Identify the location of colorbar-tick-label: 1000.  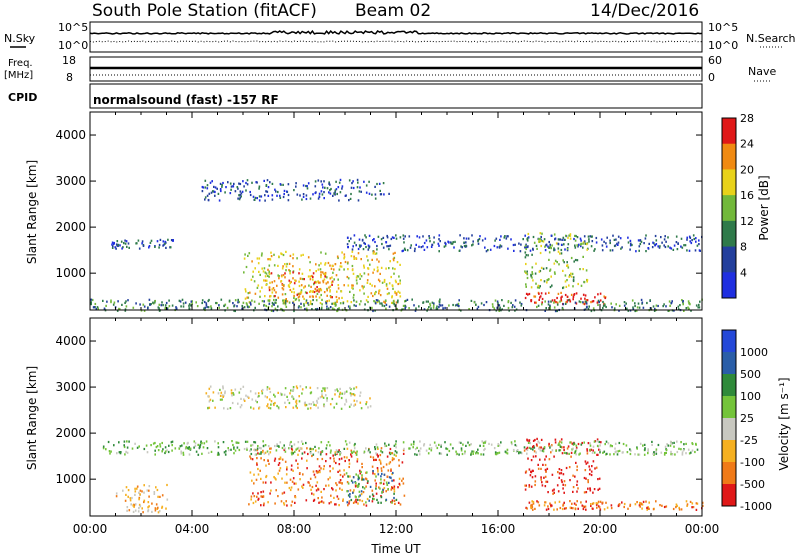
(754, 352).